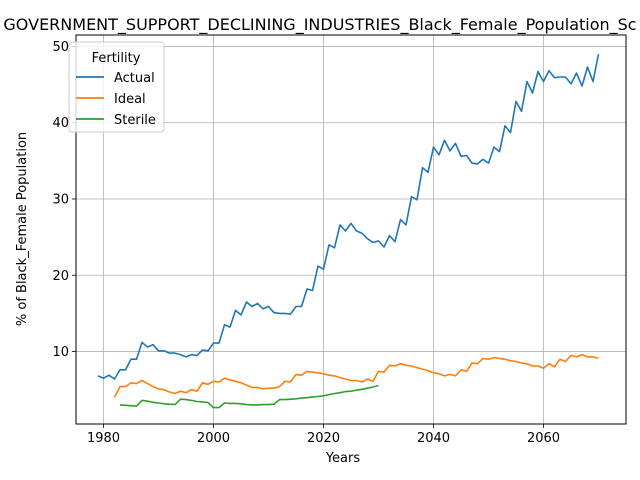 The image size is (640, 480). I want to click on x-tick-label: 2060, so click(543, 438).